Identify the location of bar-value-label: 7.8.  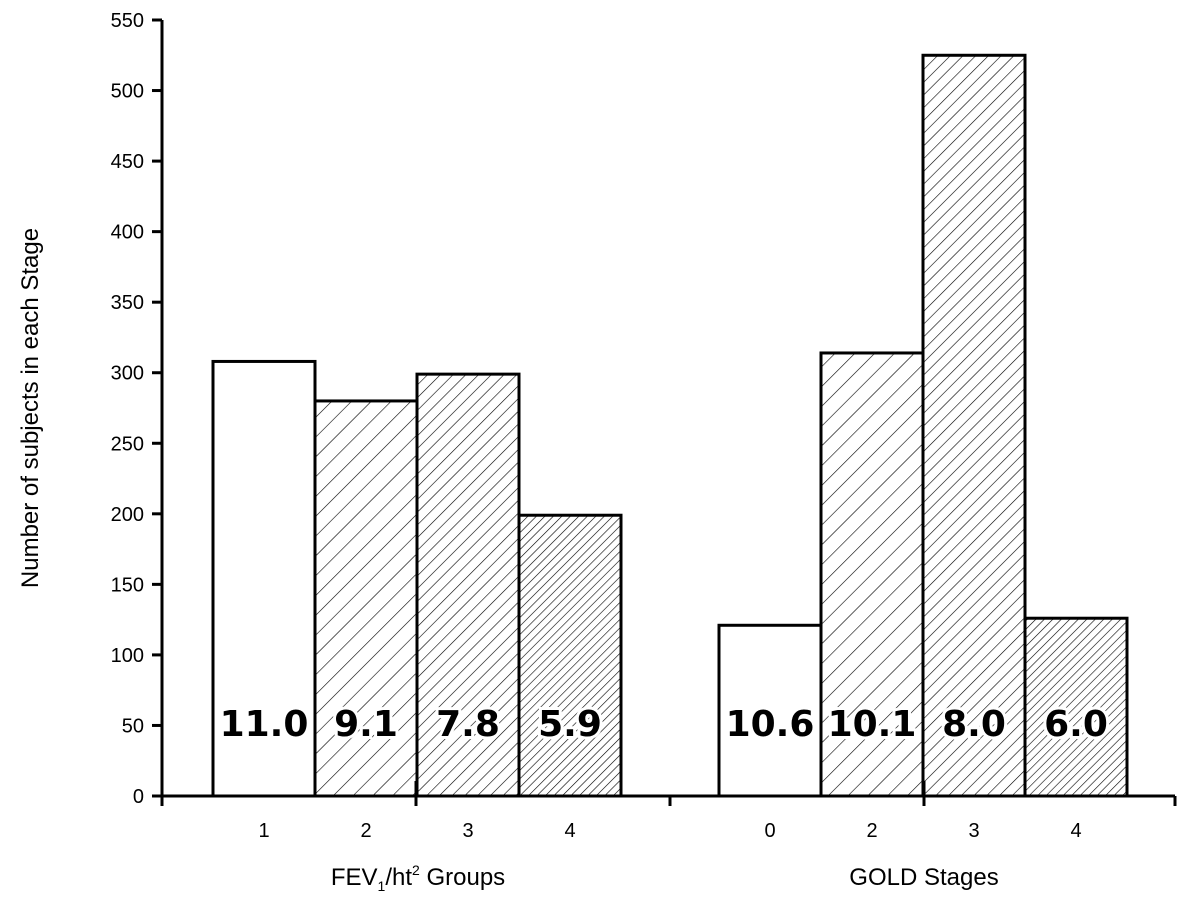
(468, 724).